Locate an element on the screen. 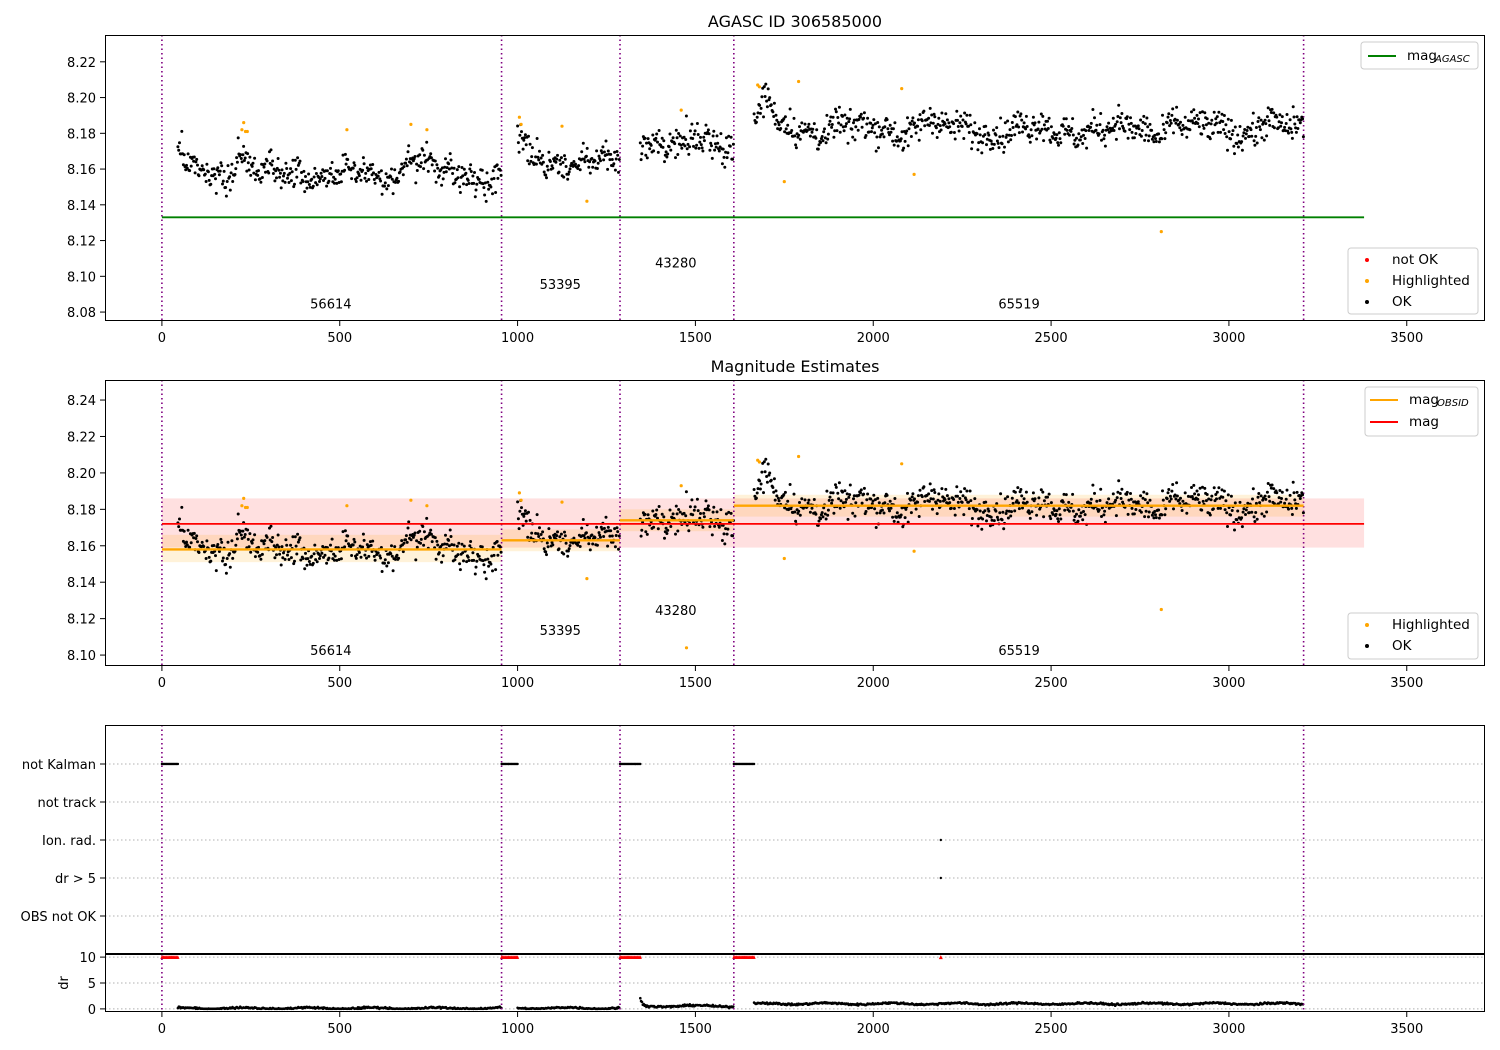 The width and height of the screenshot is (1500, 1050). flag-row-label: OBS not OK is located at coordinates (59, 917).